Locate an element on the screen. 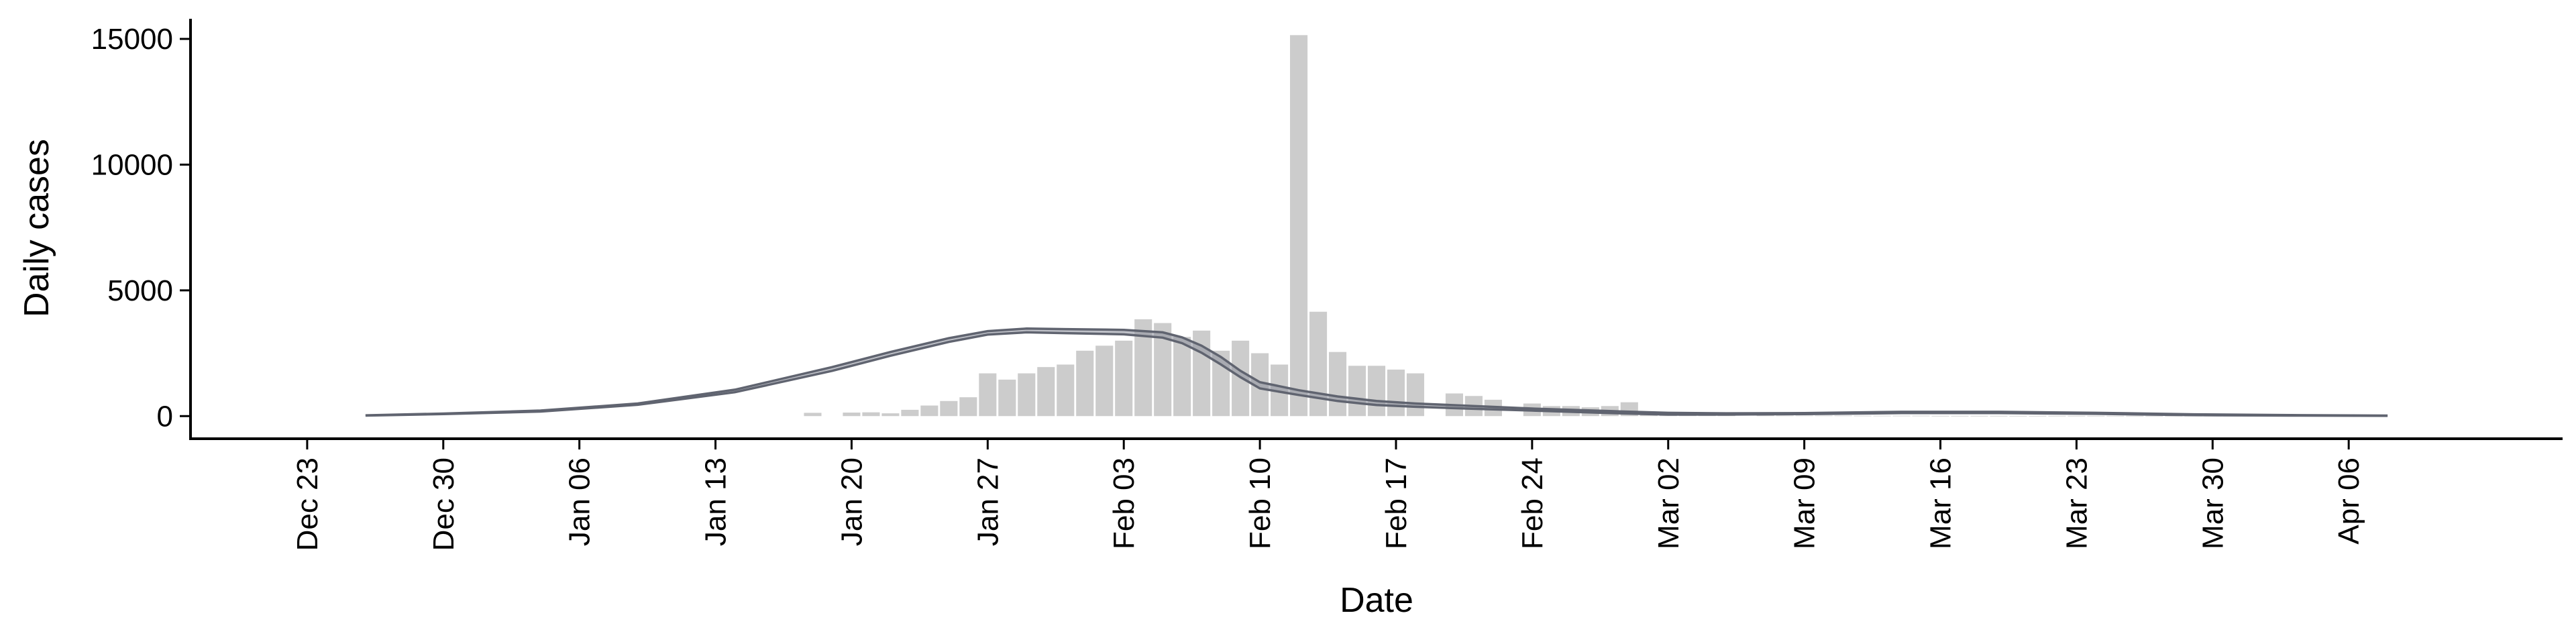 The height and width of the screenshot is (644, 2576). y-tick-label: 5000 is located at coordinates (140, 290).